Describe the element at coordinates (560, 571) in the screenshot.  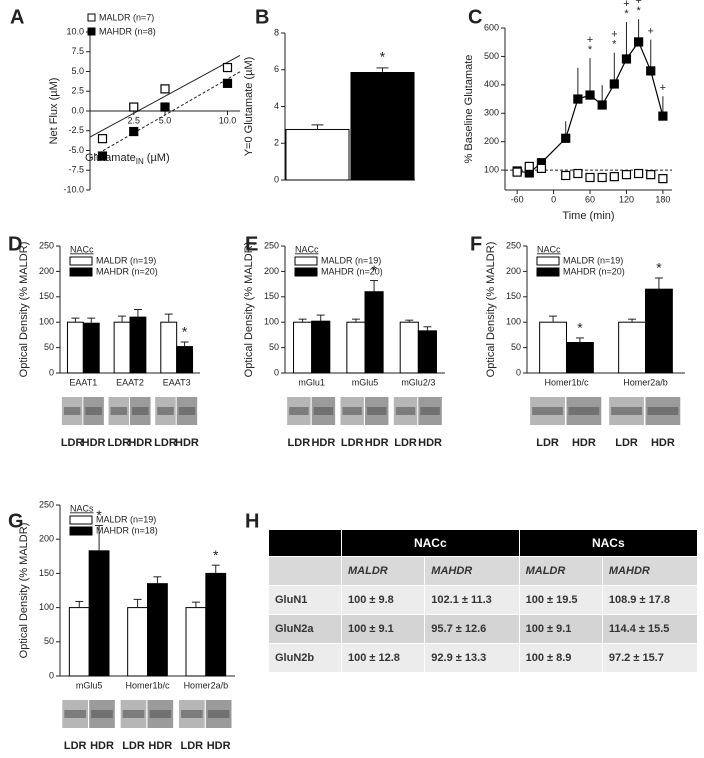
I see `table-cell: MALDR` at that location.